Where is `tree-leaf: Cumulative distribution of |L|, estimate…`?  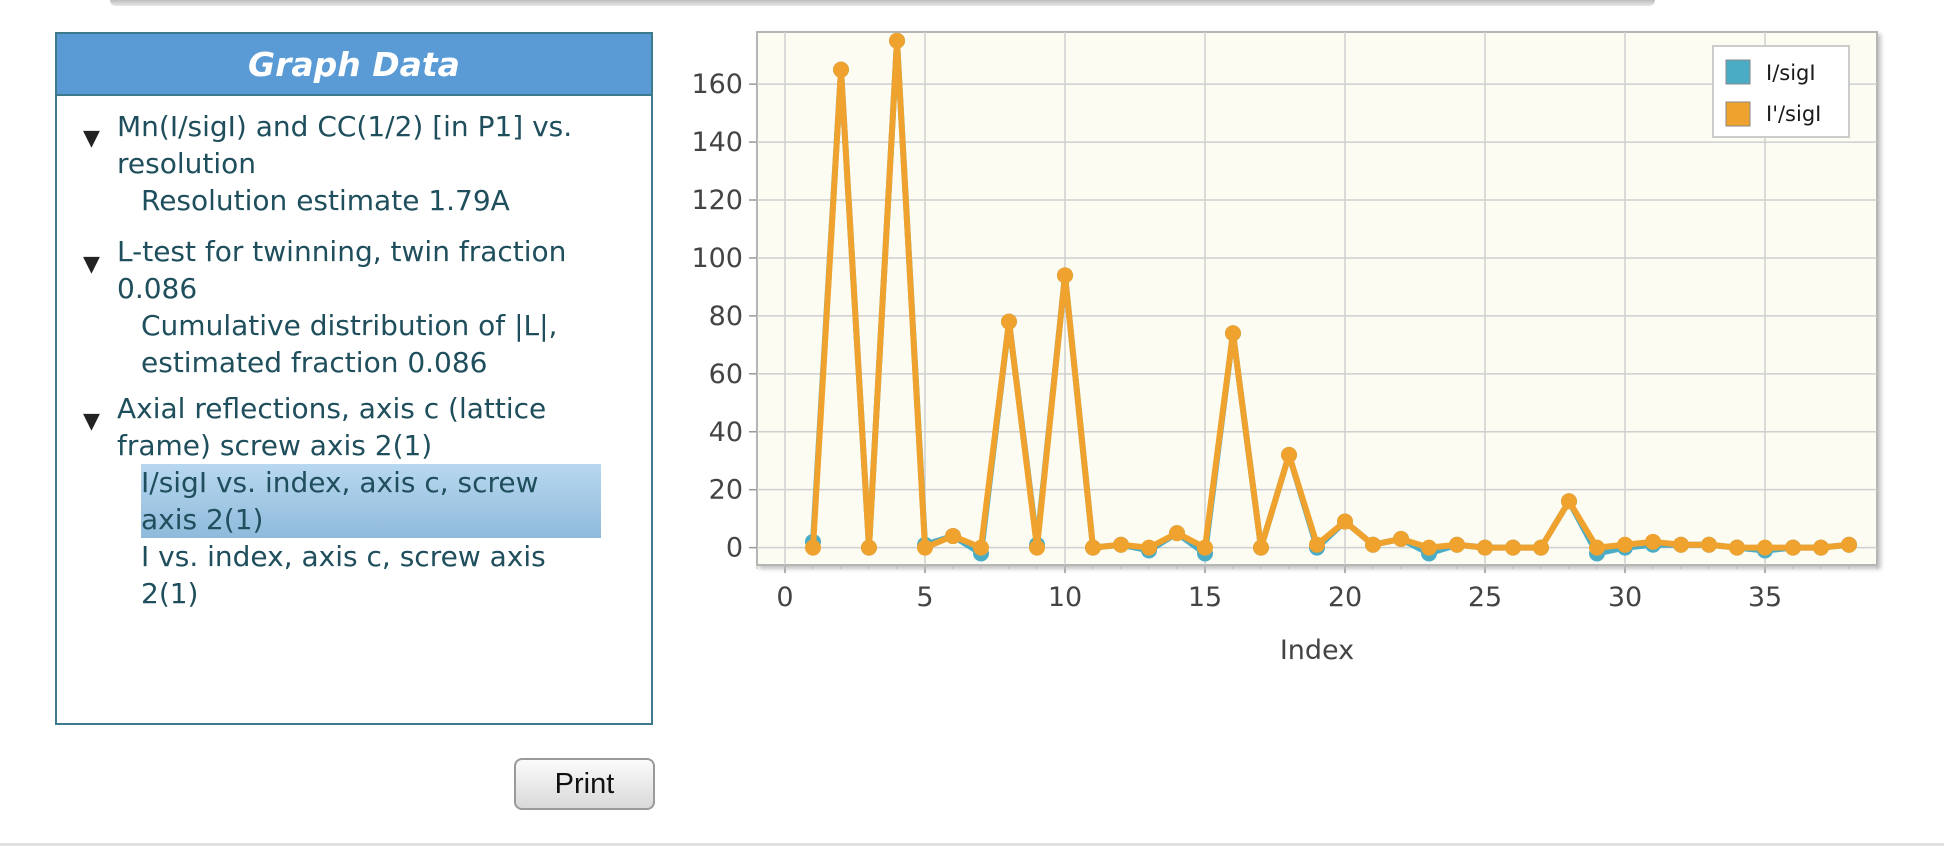
tree-leaf: Cumulative distribution of |L|, estimate… is located at coordinates (349, 344).